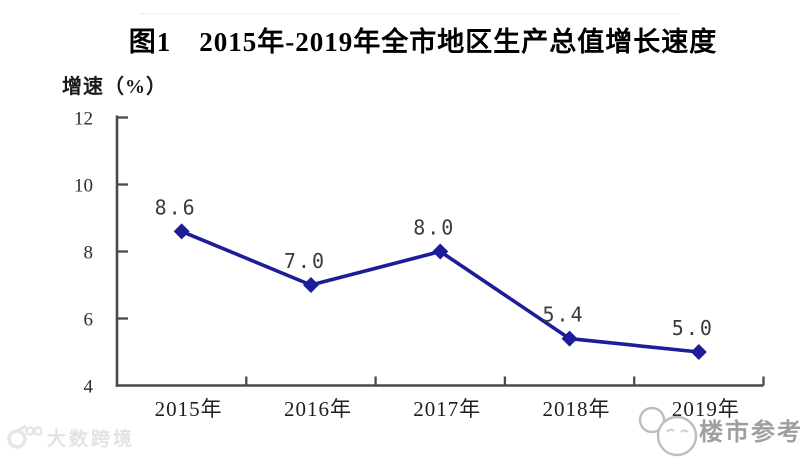  I want to click on data-label: 8.0, so click(434, 228).